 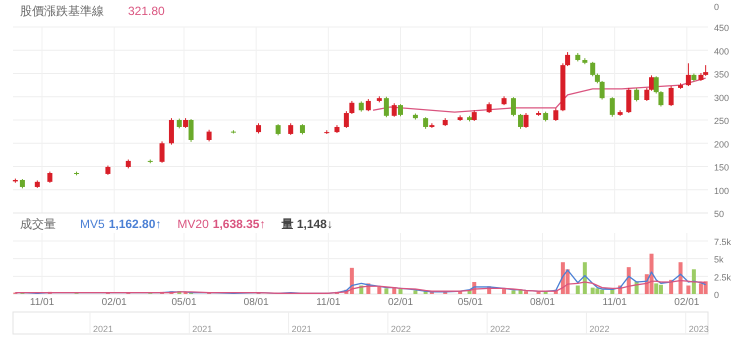 I want to click on y-tick-label: 100, so click(x=722, y=191).